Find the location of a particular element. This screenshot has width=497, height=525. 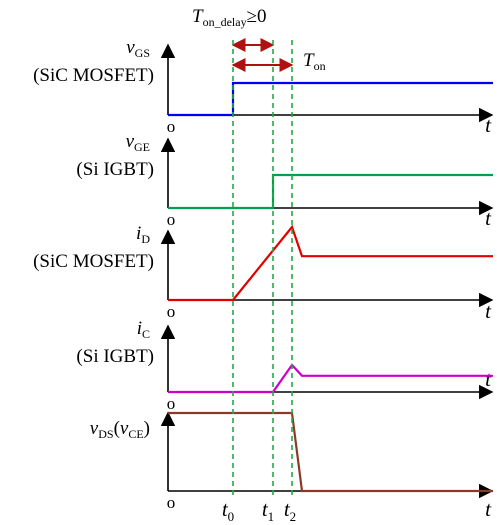

marker-label-t1: t1 is located at coordinates (268, 510).